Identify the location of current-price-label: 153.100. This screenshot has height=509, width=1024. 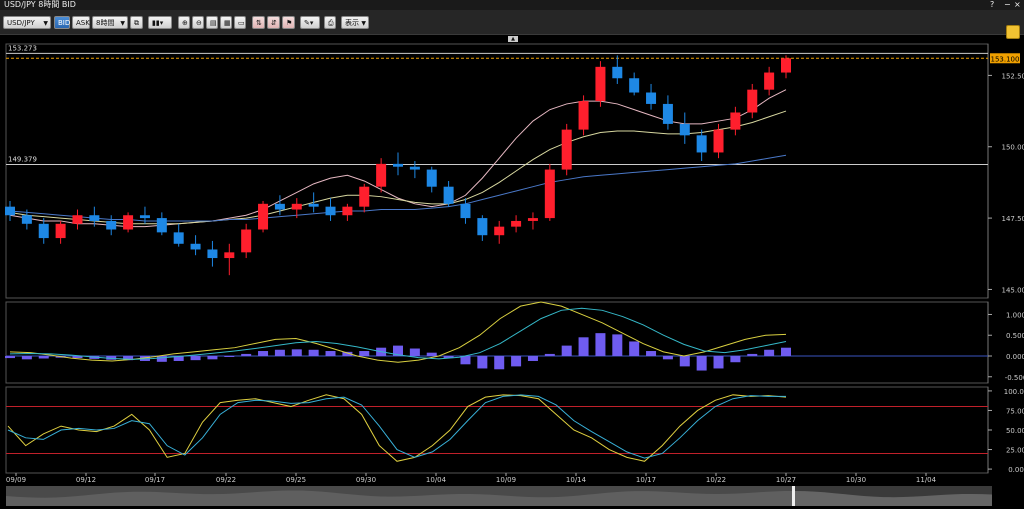
(1005, 59).